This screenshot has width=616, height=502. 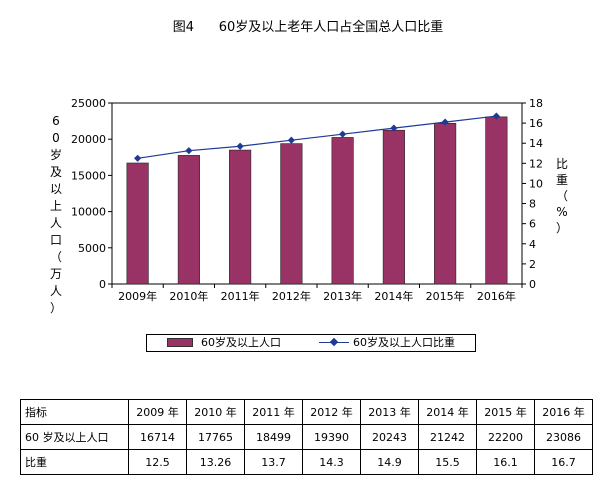 I want to click on x-tick-label: 2013年, so click(x=342, y=296).